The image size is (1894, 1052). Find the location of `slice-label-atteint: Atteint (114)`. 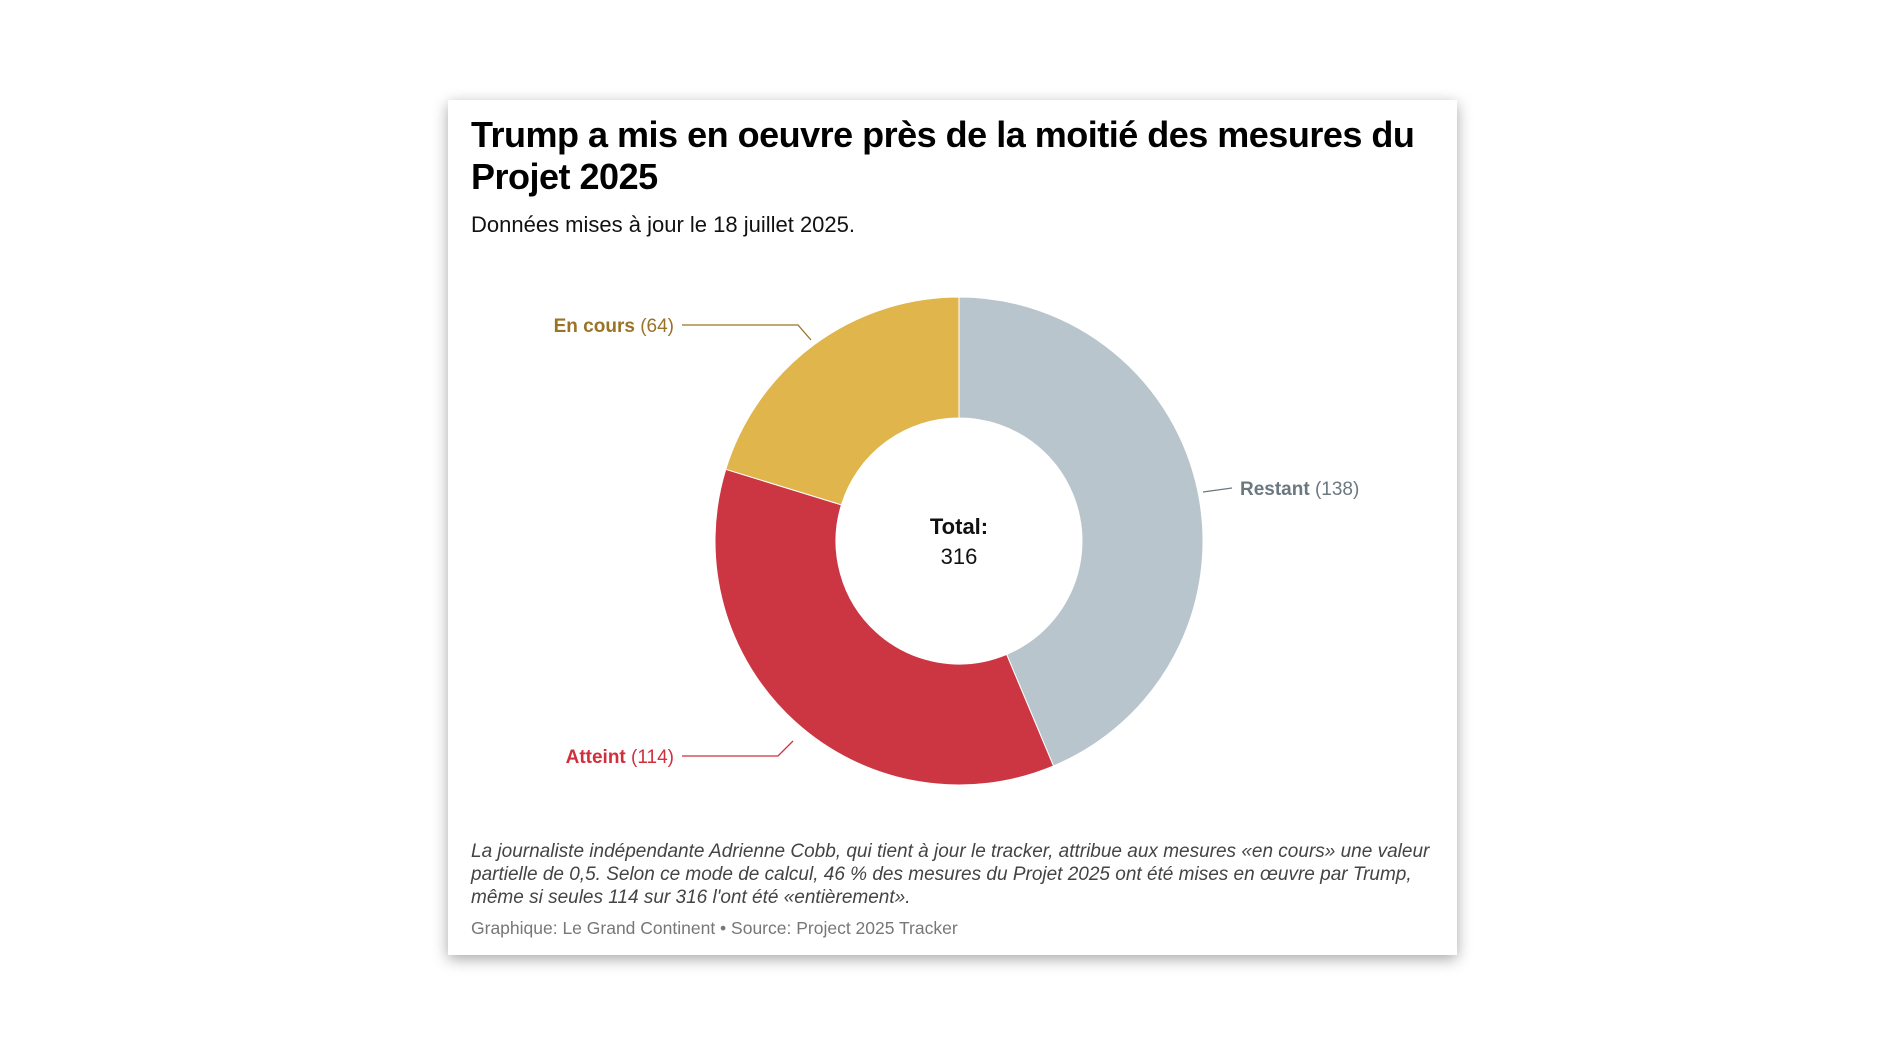

slice-label-atteint: Atteint (114) is located at coordinates (620, 757).